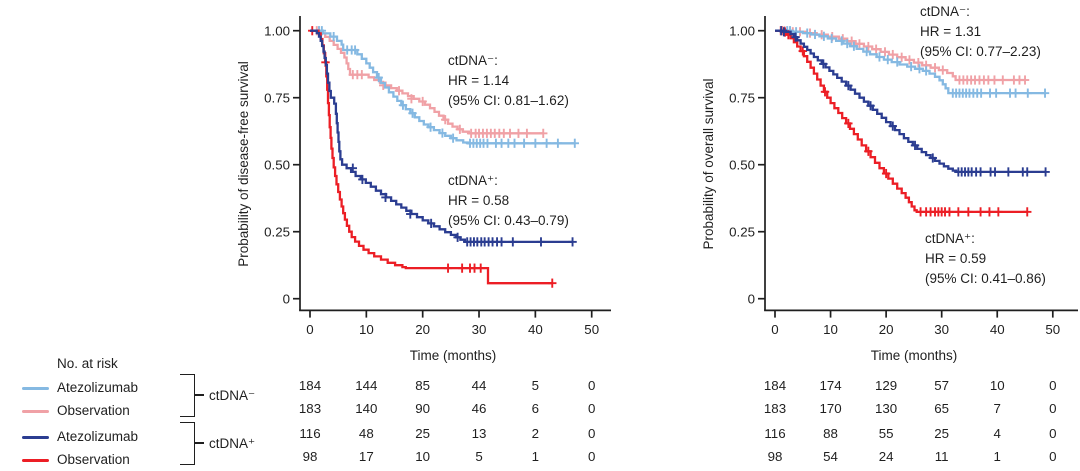  I want to click on risk-count: 130, so click(886, 408).